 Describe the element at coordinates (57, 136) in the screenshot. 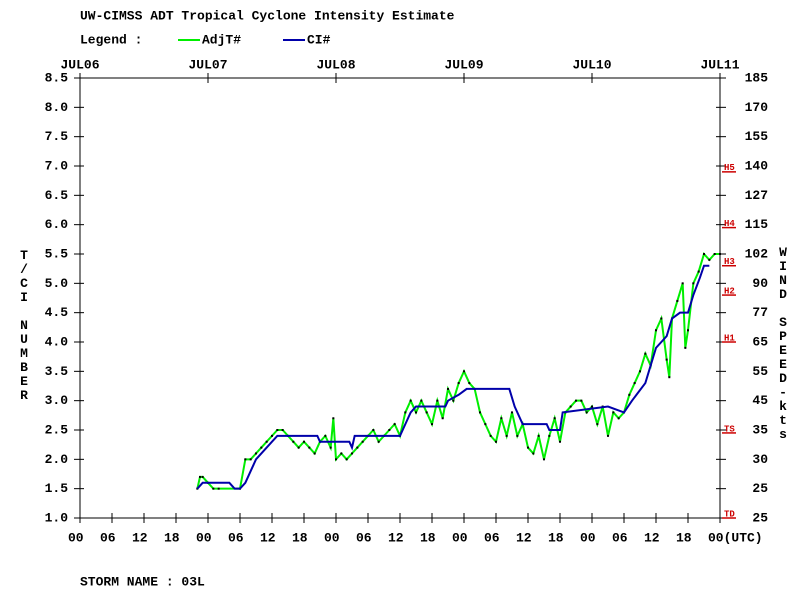

I see `y-tick-label: 7.5` at that location.